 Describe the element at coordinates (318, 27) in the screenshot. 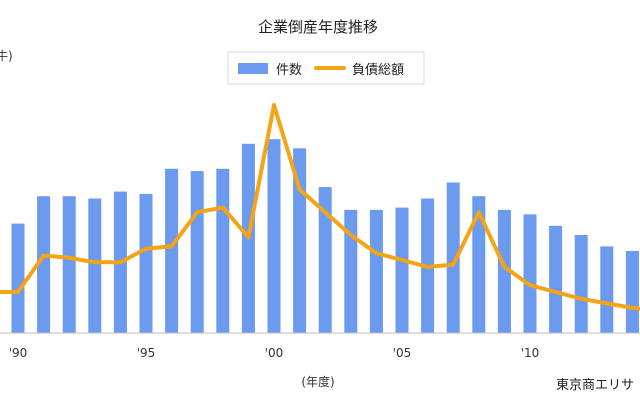

I see `chart-title: 企業倒産年度推移` at that location.